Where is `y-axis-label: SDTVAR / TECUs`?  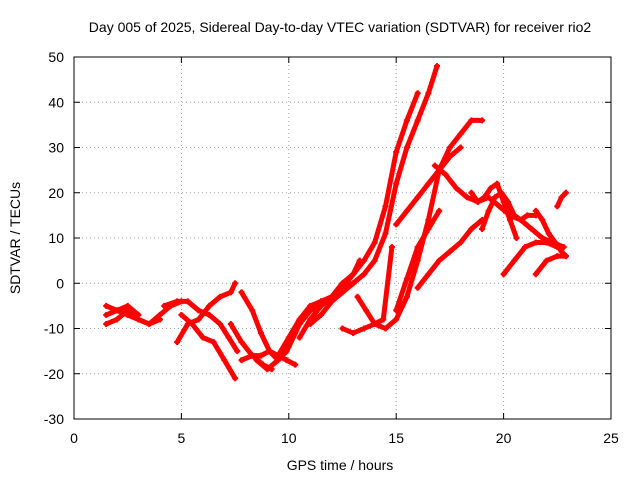
y-axis-label: SDTVAR / TECUs is located at coordinates (15, 238).